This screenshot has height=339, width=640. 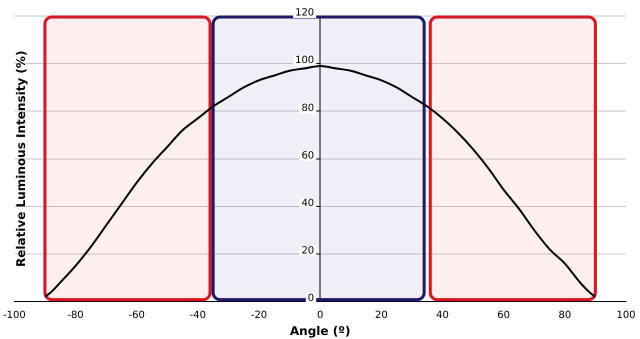 I want to click on x-tick-label: 40, so click(x=442, y=316).